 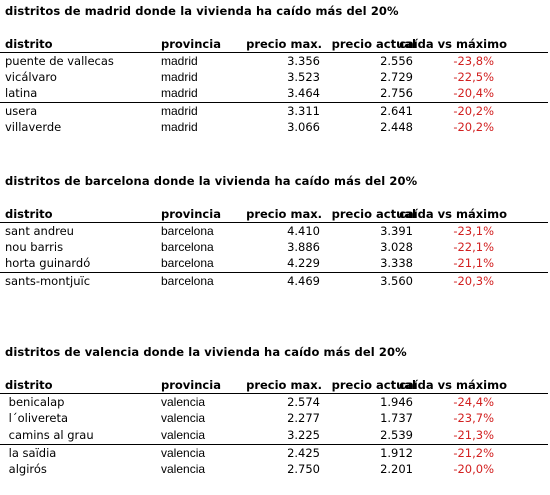 What do you see at coordinates (59, 61) in the screenshot?
I see `cell-distrito: puente de vallecas` at bounding box center [59, 61].